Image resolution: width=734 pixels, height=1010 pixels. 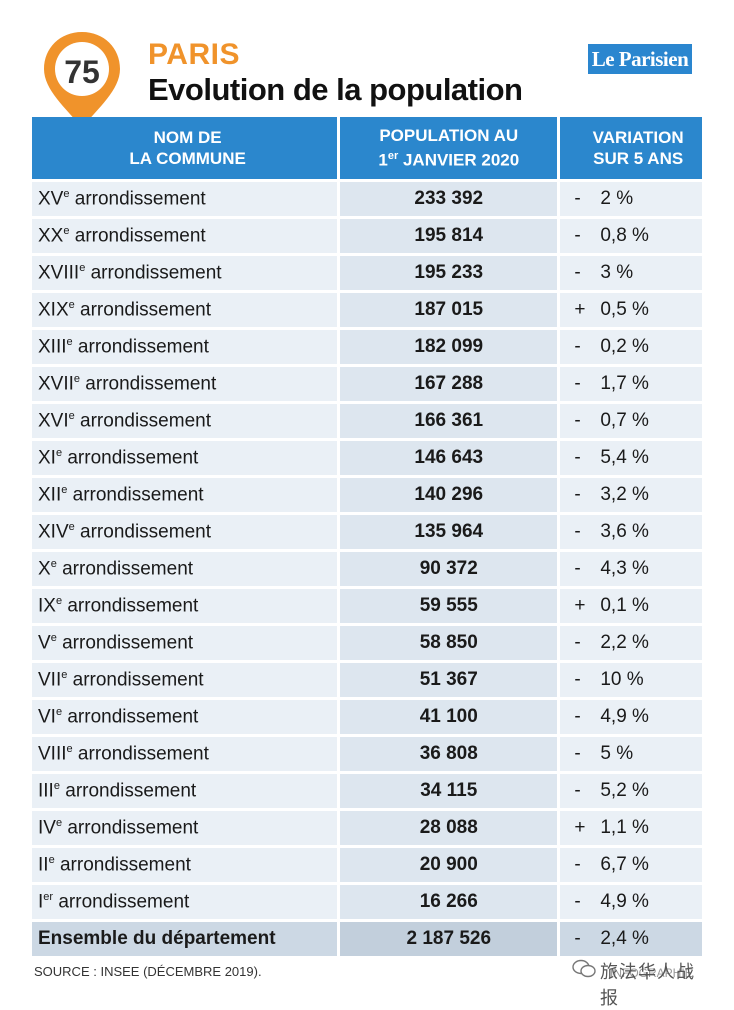 What do you see at coordinates (631, 197) in the screenshot?
I see `variation-cell: -2 %` at bounding box center [631, 197].